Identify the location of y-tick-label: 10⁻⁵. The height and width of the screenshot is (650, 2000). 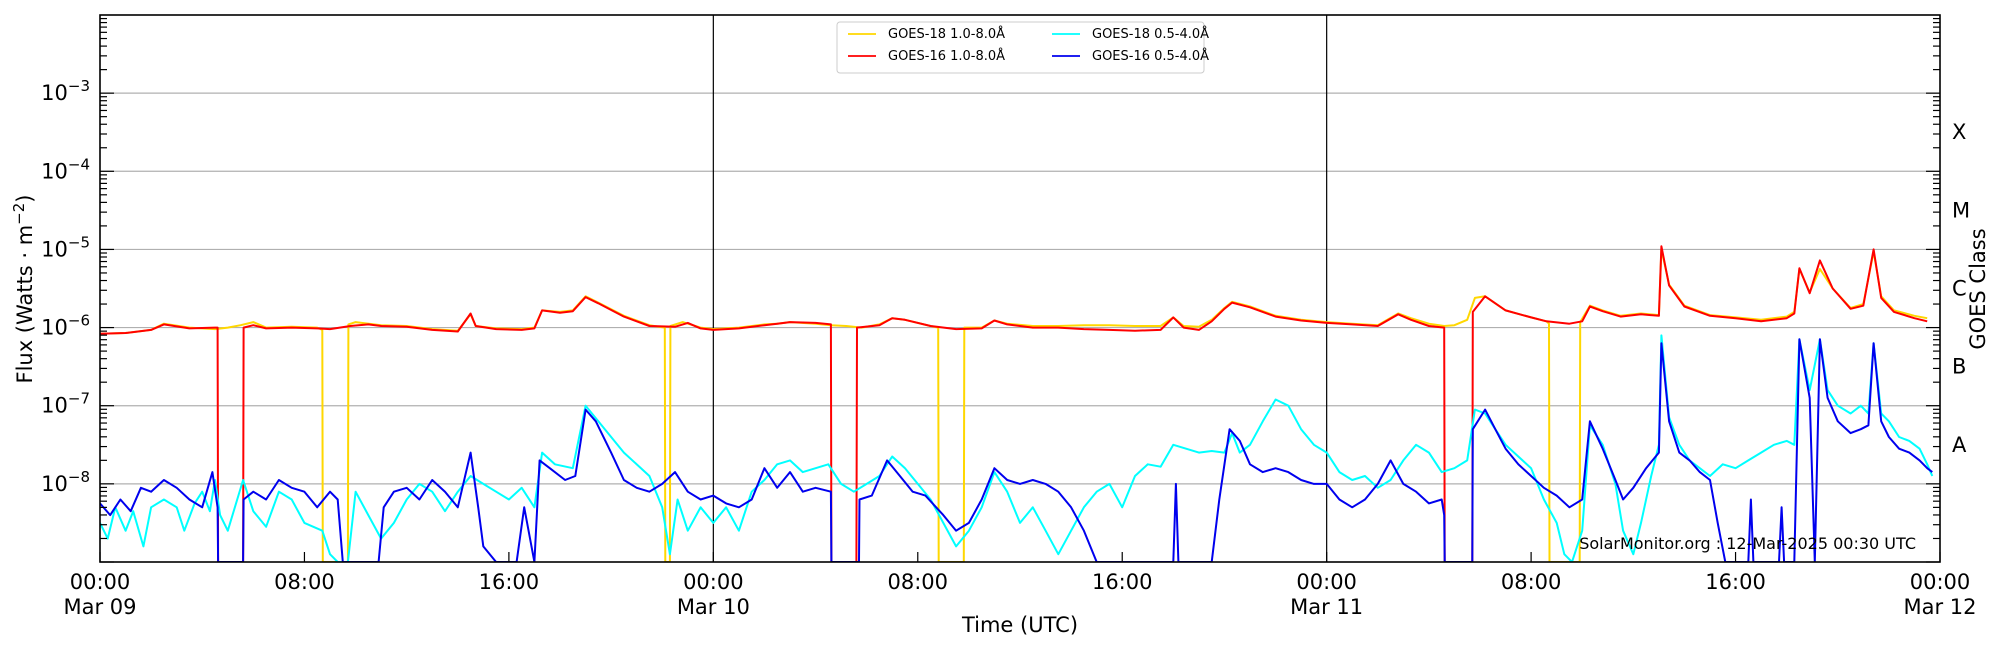
(65, 247).